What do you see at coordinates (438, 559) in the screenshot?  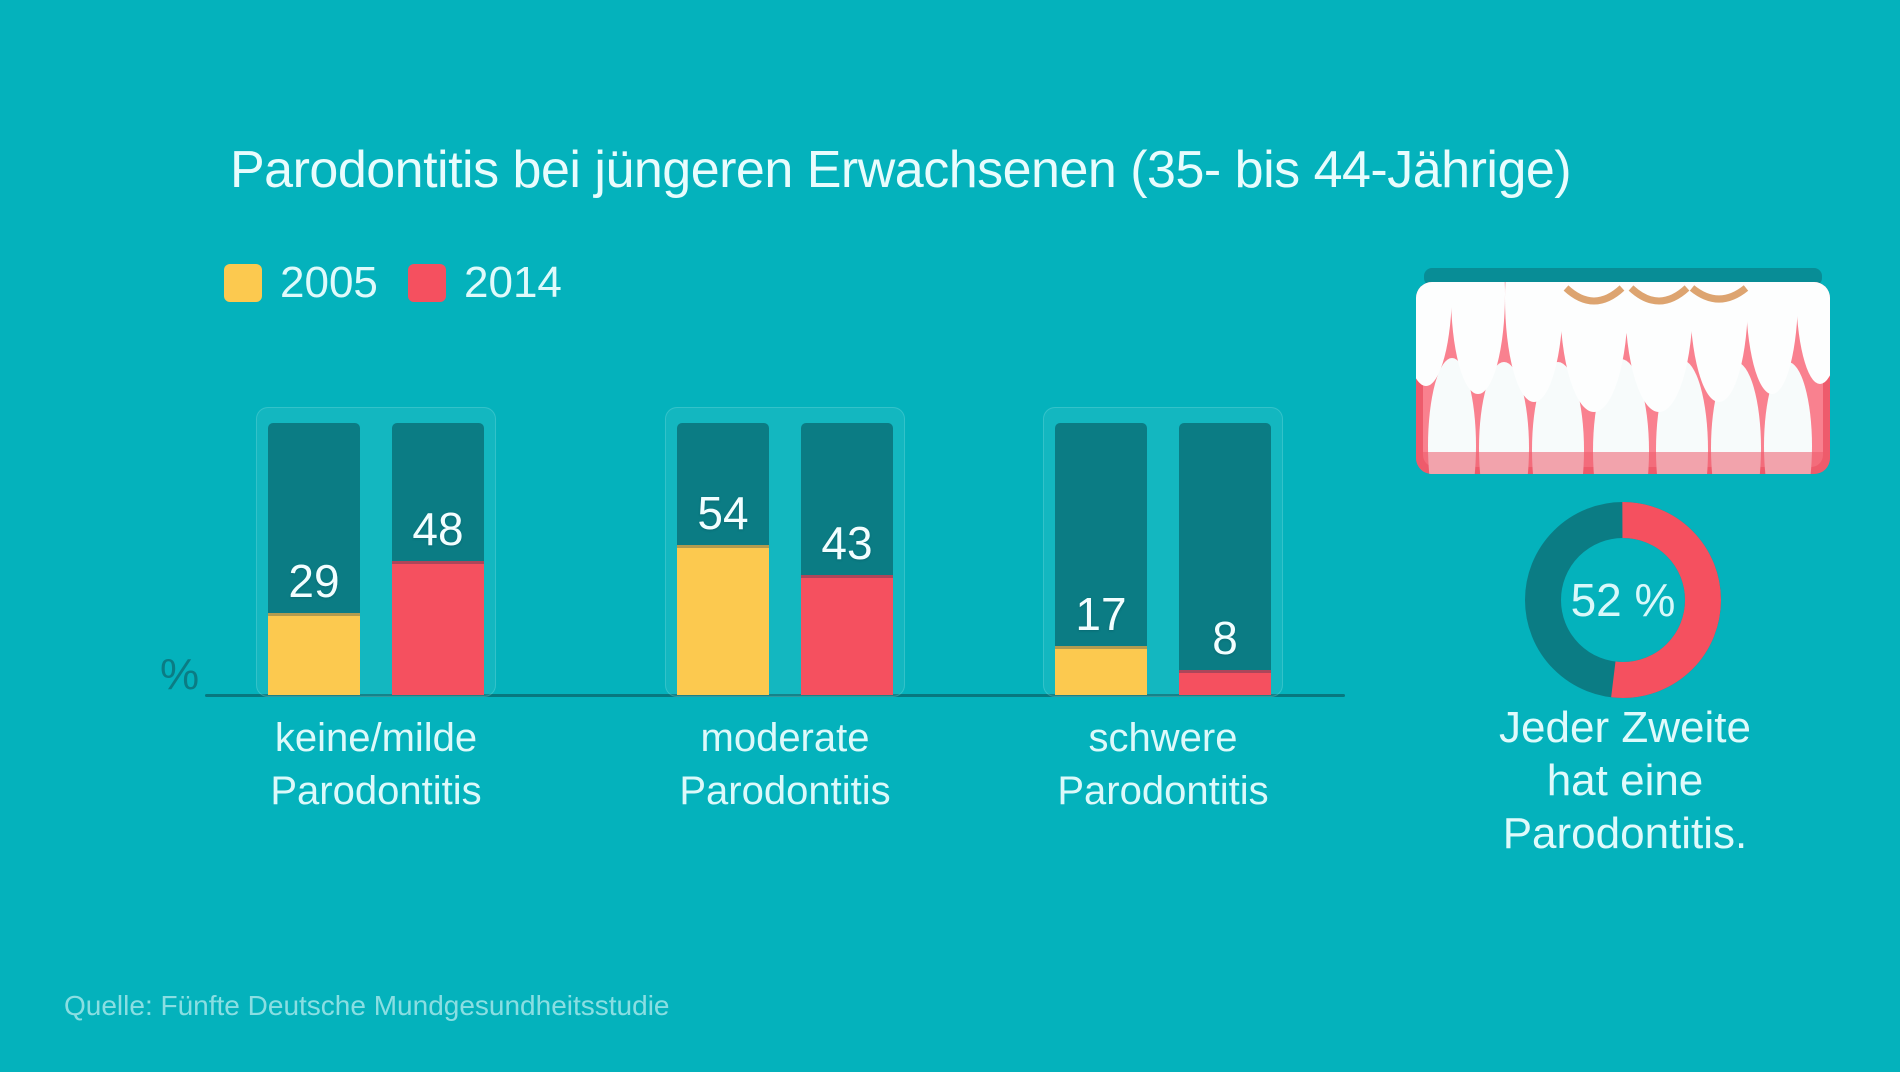 I see `bar-track-2014: 48` at bounding box center [438, 559].